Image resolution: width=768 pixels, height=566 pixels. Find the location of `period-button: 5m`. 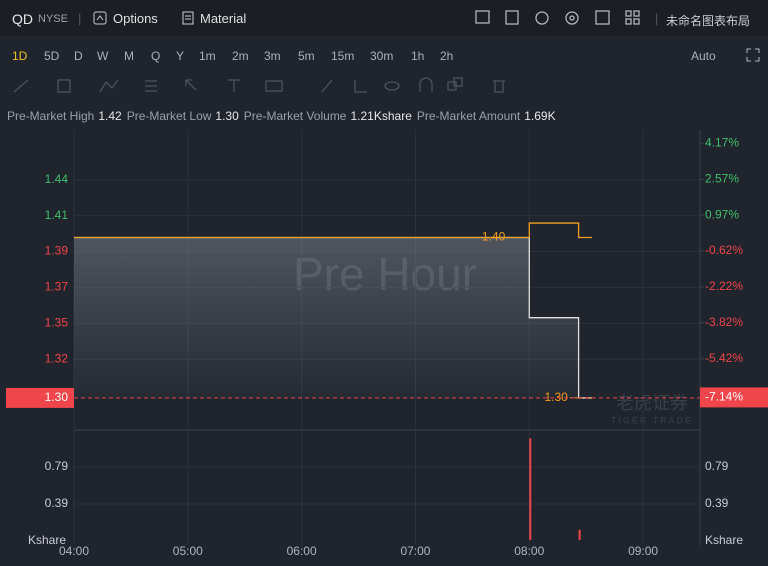

period-button: 5m is located at coordinates (306, 56).